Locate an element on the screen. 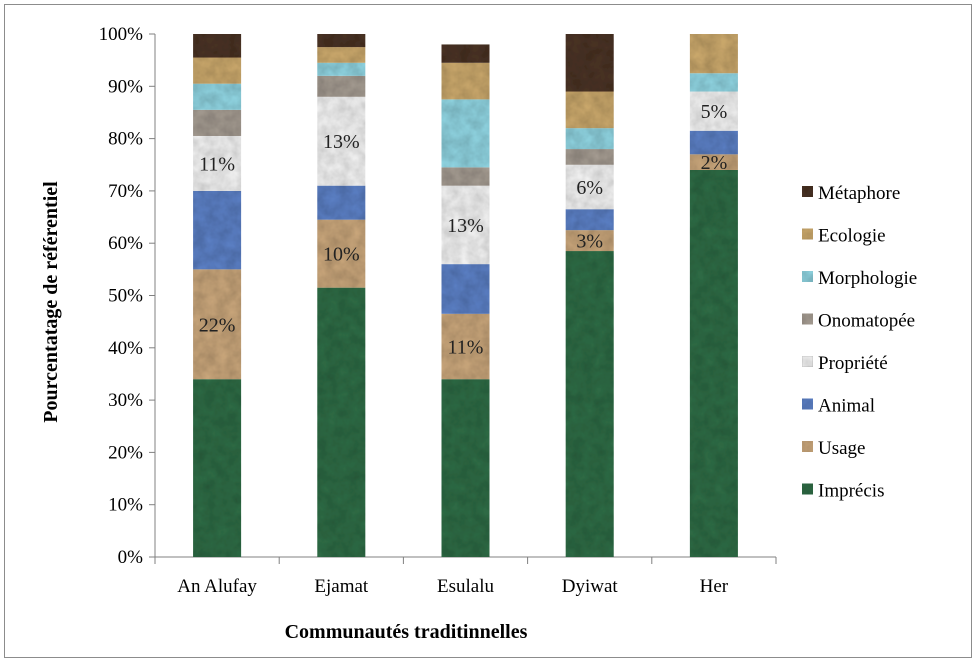  y-tick-label: 70% is located at coordinates (125, 191).